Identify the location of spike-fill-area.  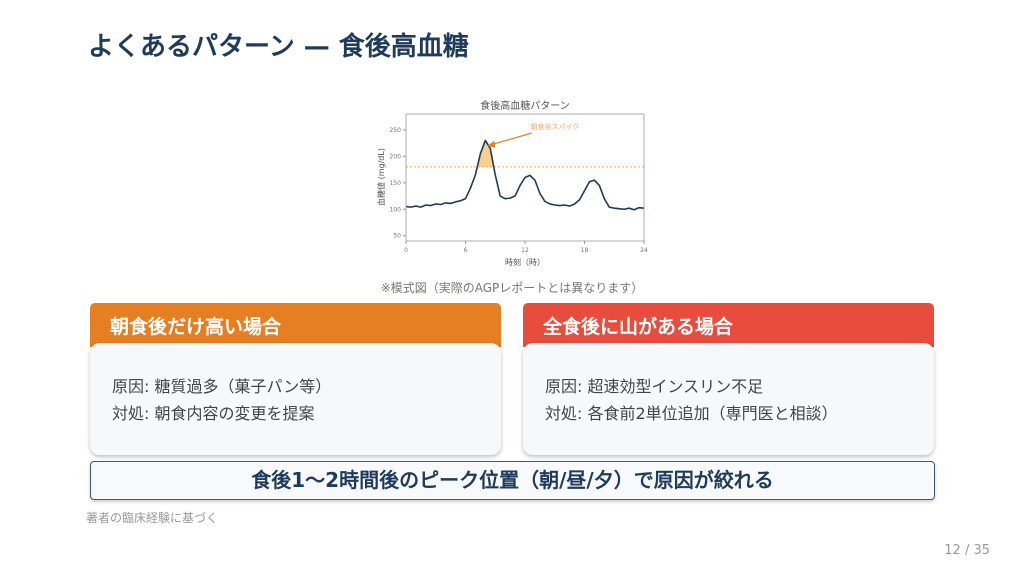
(485, 153).